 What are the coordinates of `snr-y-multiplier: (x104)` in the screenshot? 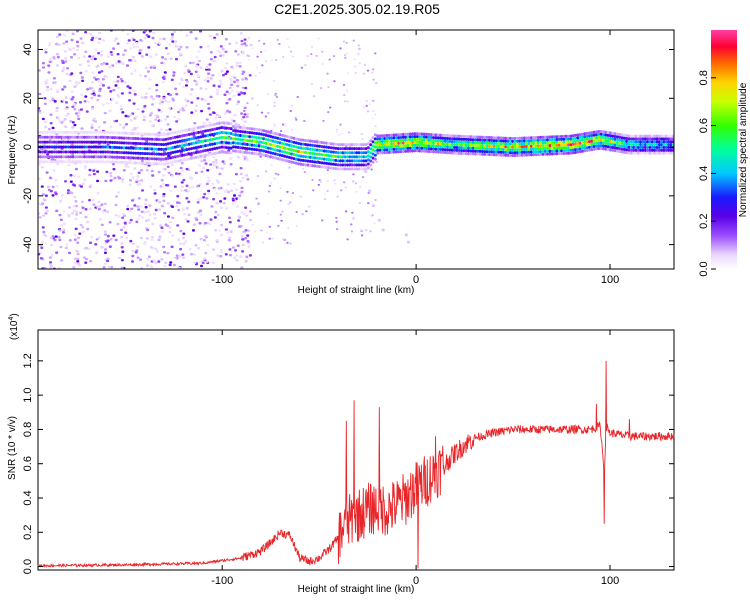 It's located at (14, 326).